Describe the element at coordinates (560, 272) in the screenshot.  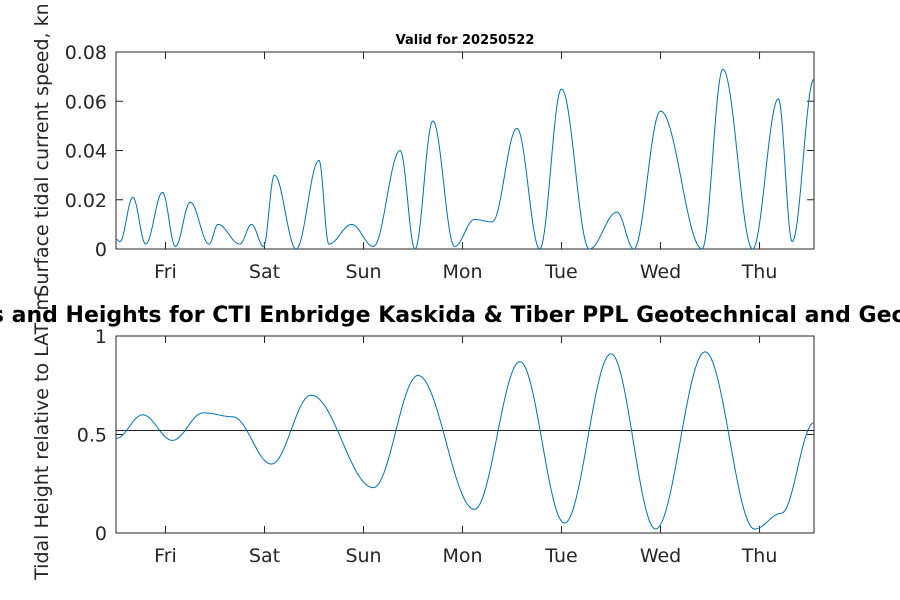
I see `current-speed-xtick-label: Tue` at that location.